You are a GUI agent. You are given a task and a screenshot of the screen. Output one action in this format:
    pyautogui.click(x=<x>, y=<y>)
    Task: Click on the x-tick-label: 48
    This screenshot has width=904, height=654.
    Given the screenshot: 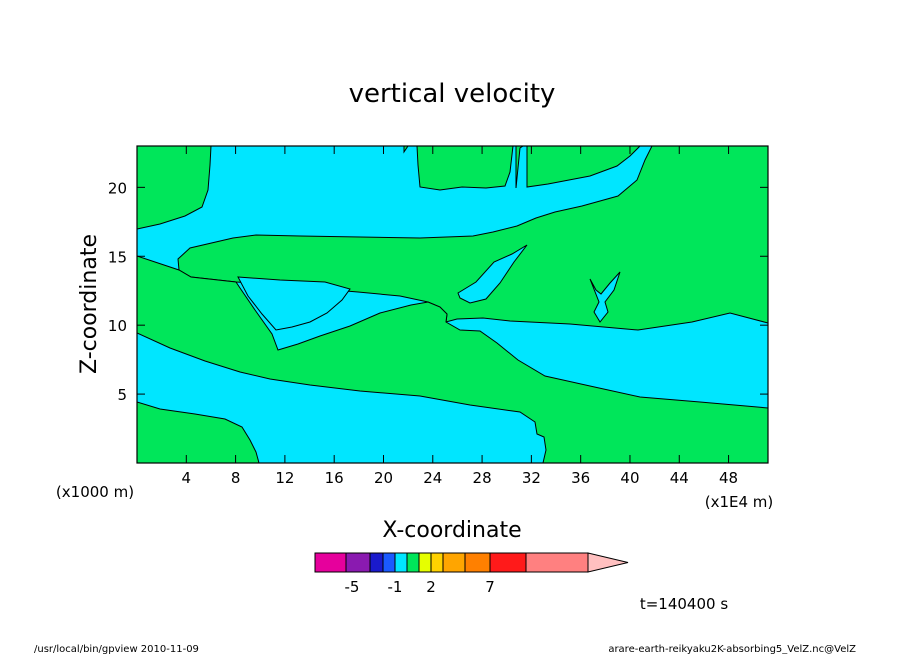 What is the action you would take?
    pyautogui.click(x=728, y=478)
    